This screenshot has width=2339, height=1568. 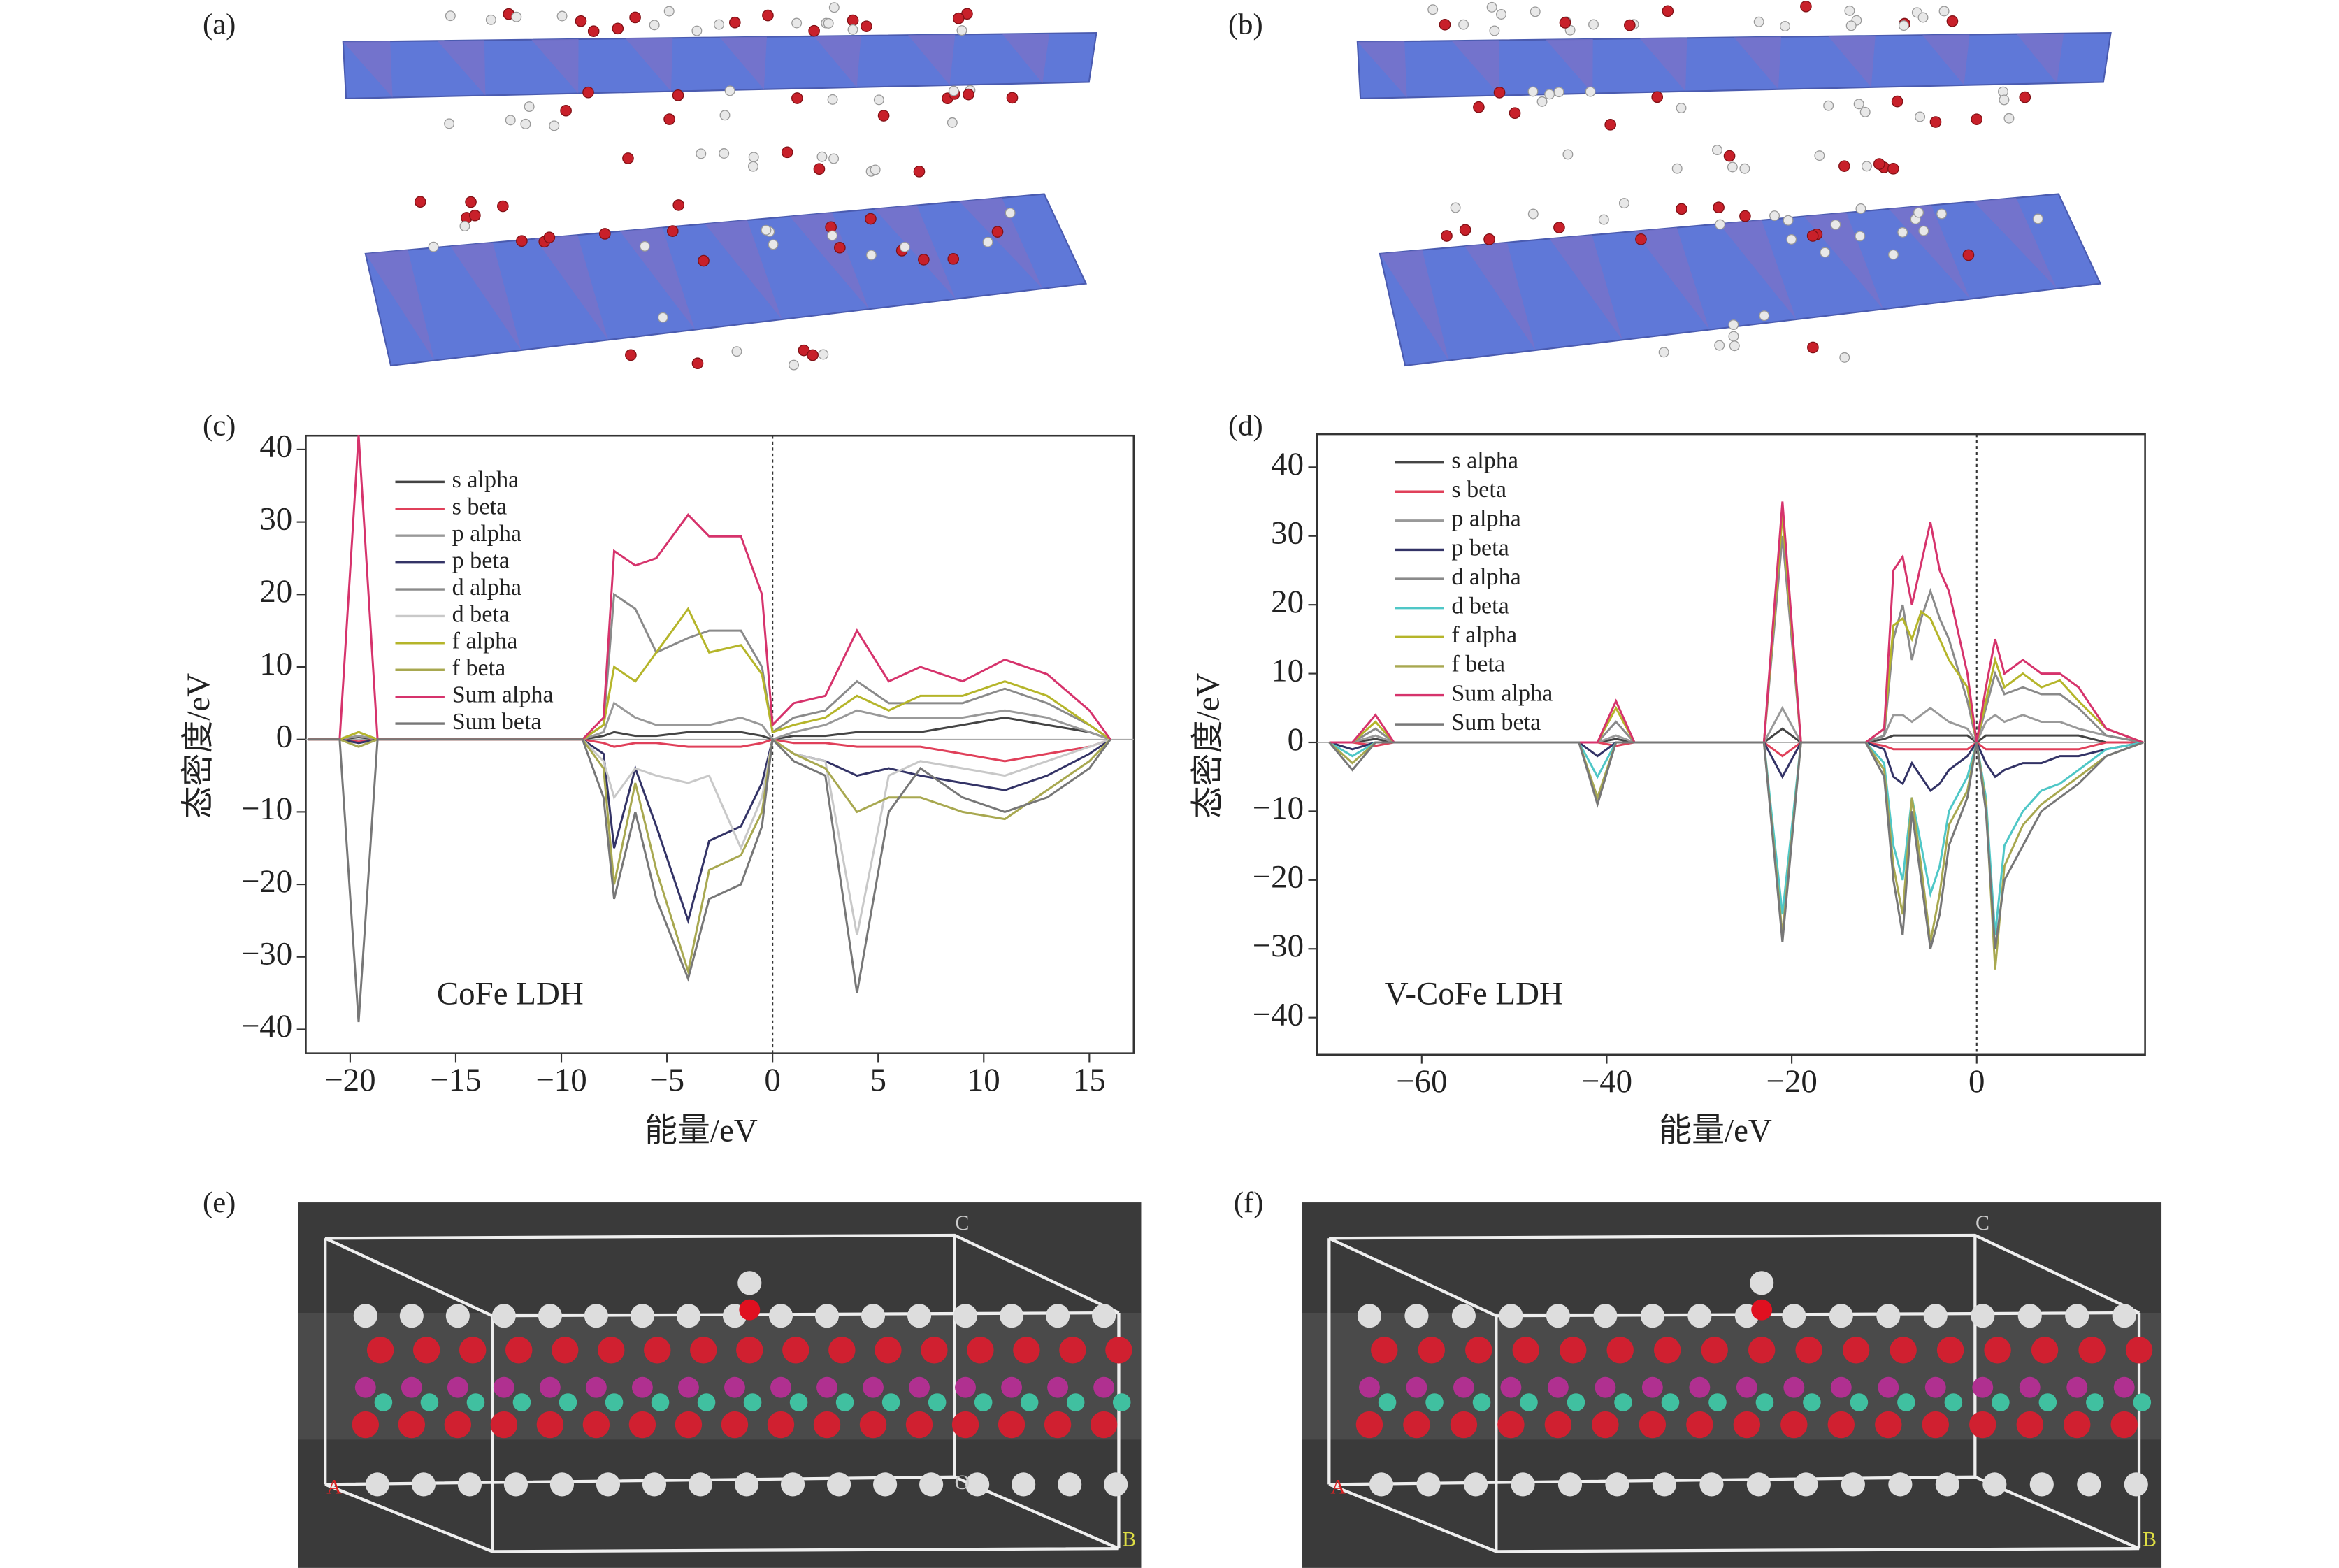 I want to click on x-tick-label: 0, so click(x=1977, y=1081).